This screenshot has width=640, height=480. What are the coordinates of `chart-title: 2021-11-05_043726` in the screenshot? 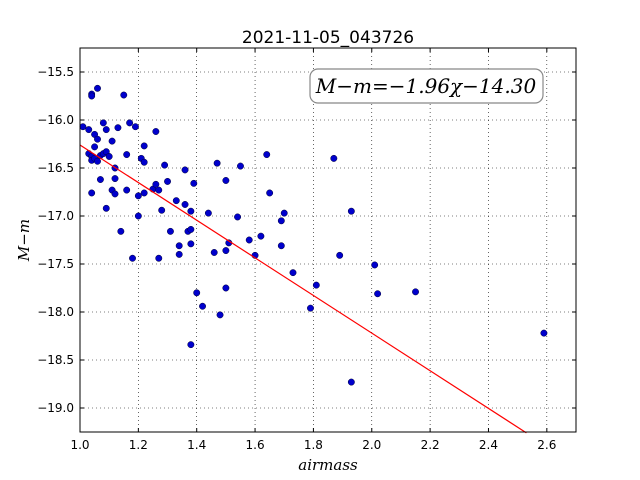 It's located at (328, 38).